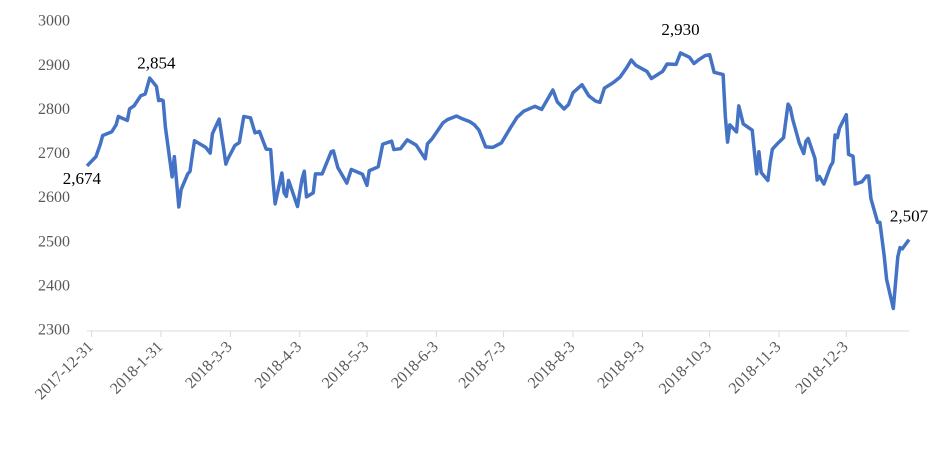  What do you see at coordinates (680, 29) in the screenshot?
I see `data-label: 2,930` at bounding box center [680, 29].